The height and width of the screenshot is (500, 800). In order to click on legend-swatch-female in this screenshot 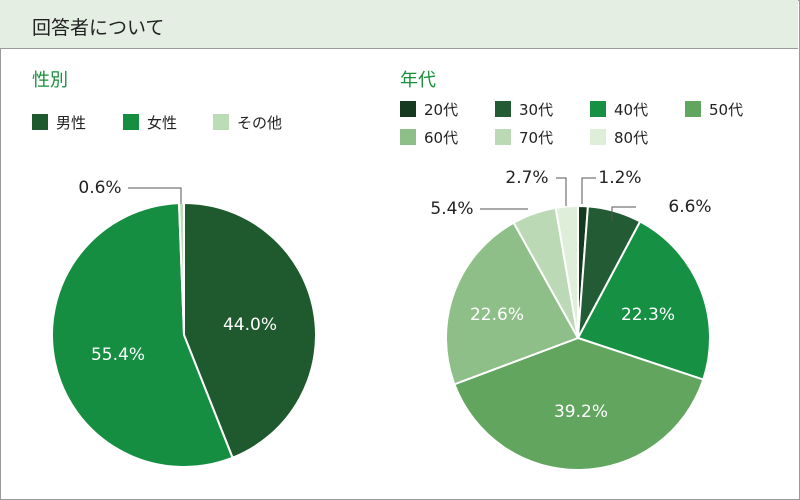, I will do `click(131, 122)`.